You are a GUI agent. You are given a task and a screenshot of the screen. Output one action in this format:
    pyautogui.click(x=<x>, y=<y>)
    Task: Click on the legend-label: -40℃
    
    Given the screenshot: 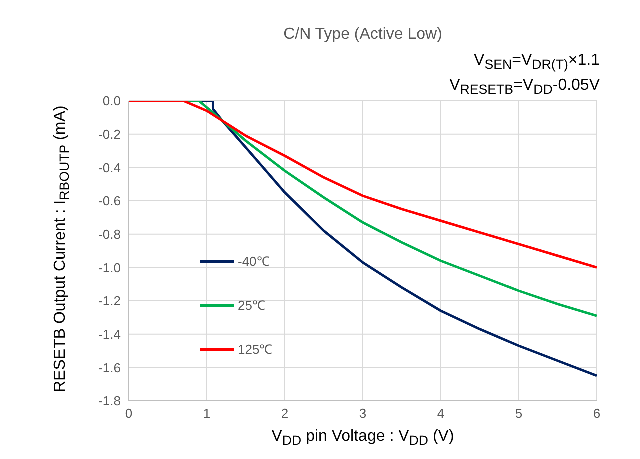 What is the action you would take?
    pyautogui.click(x=254, y=261)
    